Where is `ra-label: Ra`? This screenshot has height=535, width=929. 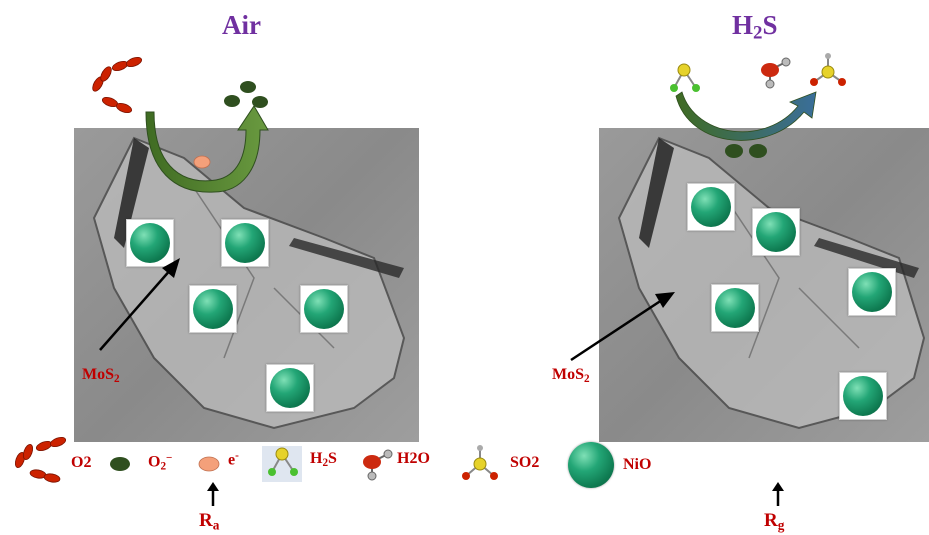 ra-label: Ra is located at coordinates (209, 521).